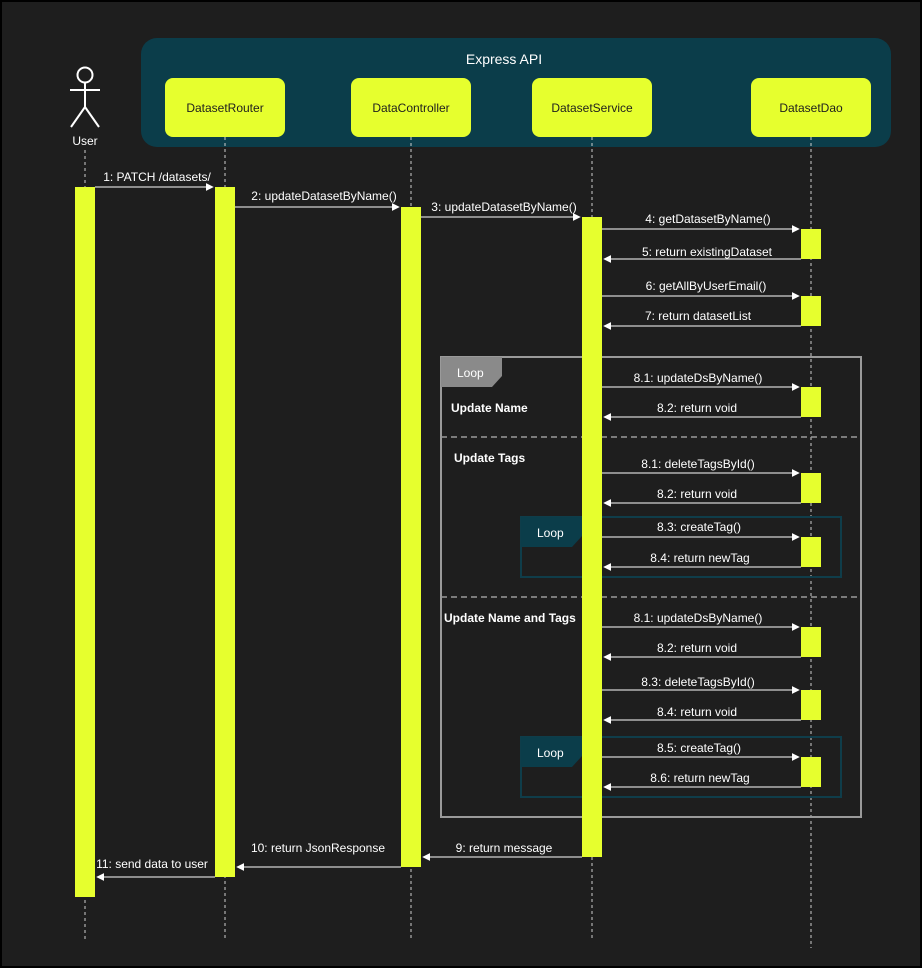 This screenshot has height=968, width=922. Describe the element at coordinates (697, 494) in the screenshot. I see `message-label-11: 8.2: return void` at that location.